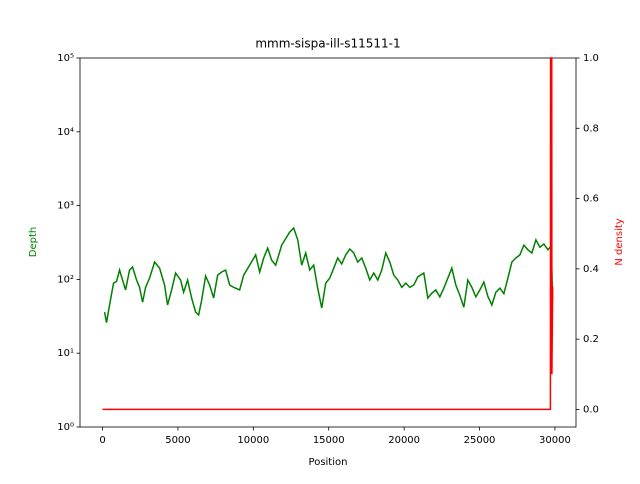  I want to click on x-tick-label: 10000, so click(253, 440).